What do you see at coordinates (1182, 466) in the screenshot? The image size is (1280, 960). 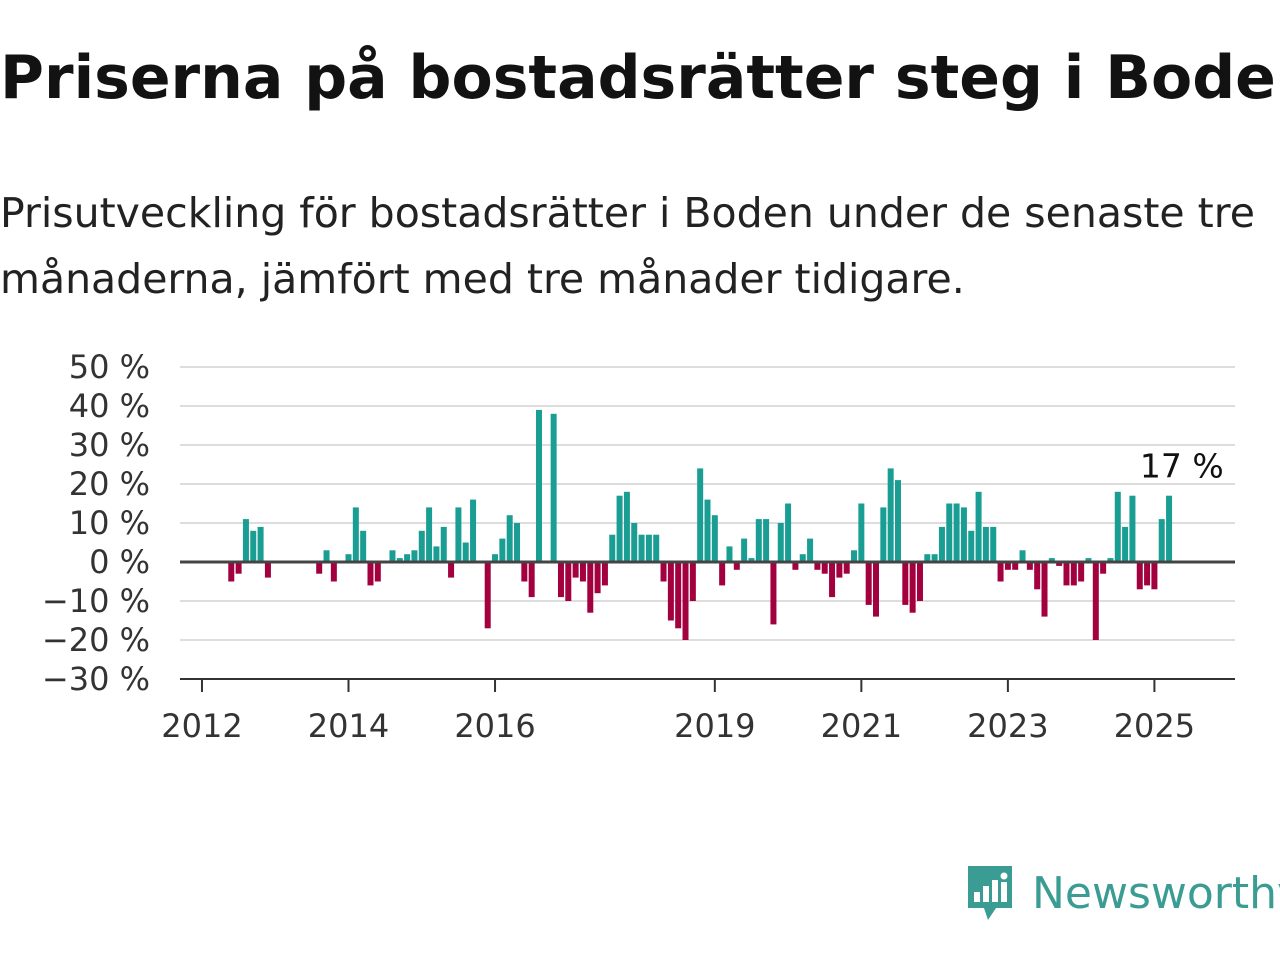 I see `last-value-annotation: 17 %` at bounding box center [1182, 466].